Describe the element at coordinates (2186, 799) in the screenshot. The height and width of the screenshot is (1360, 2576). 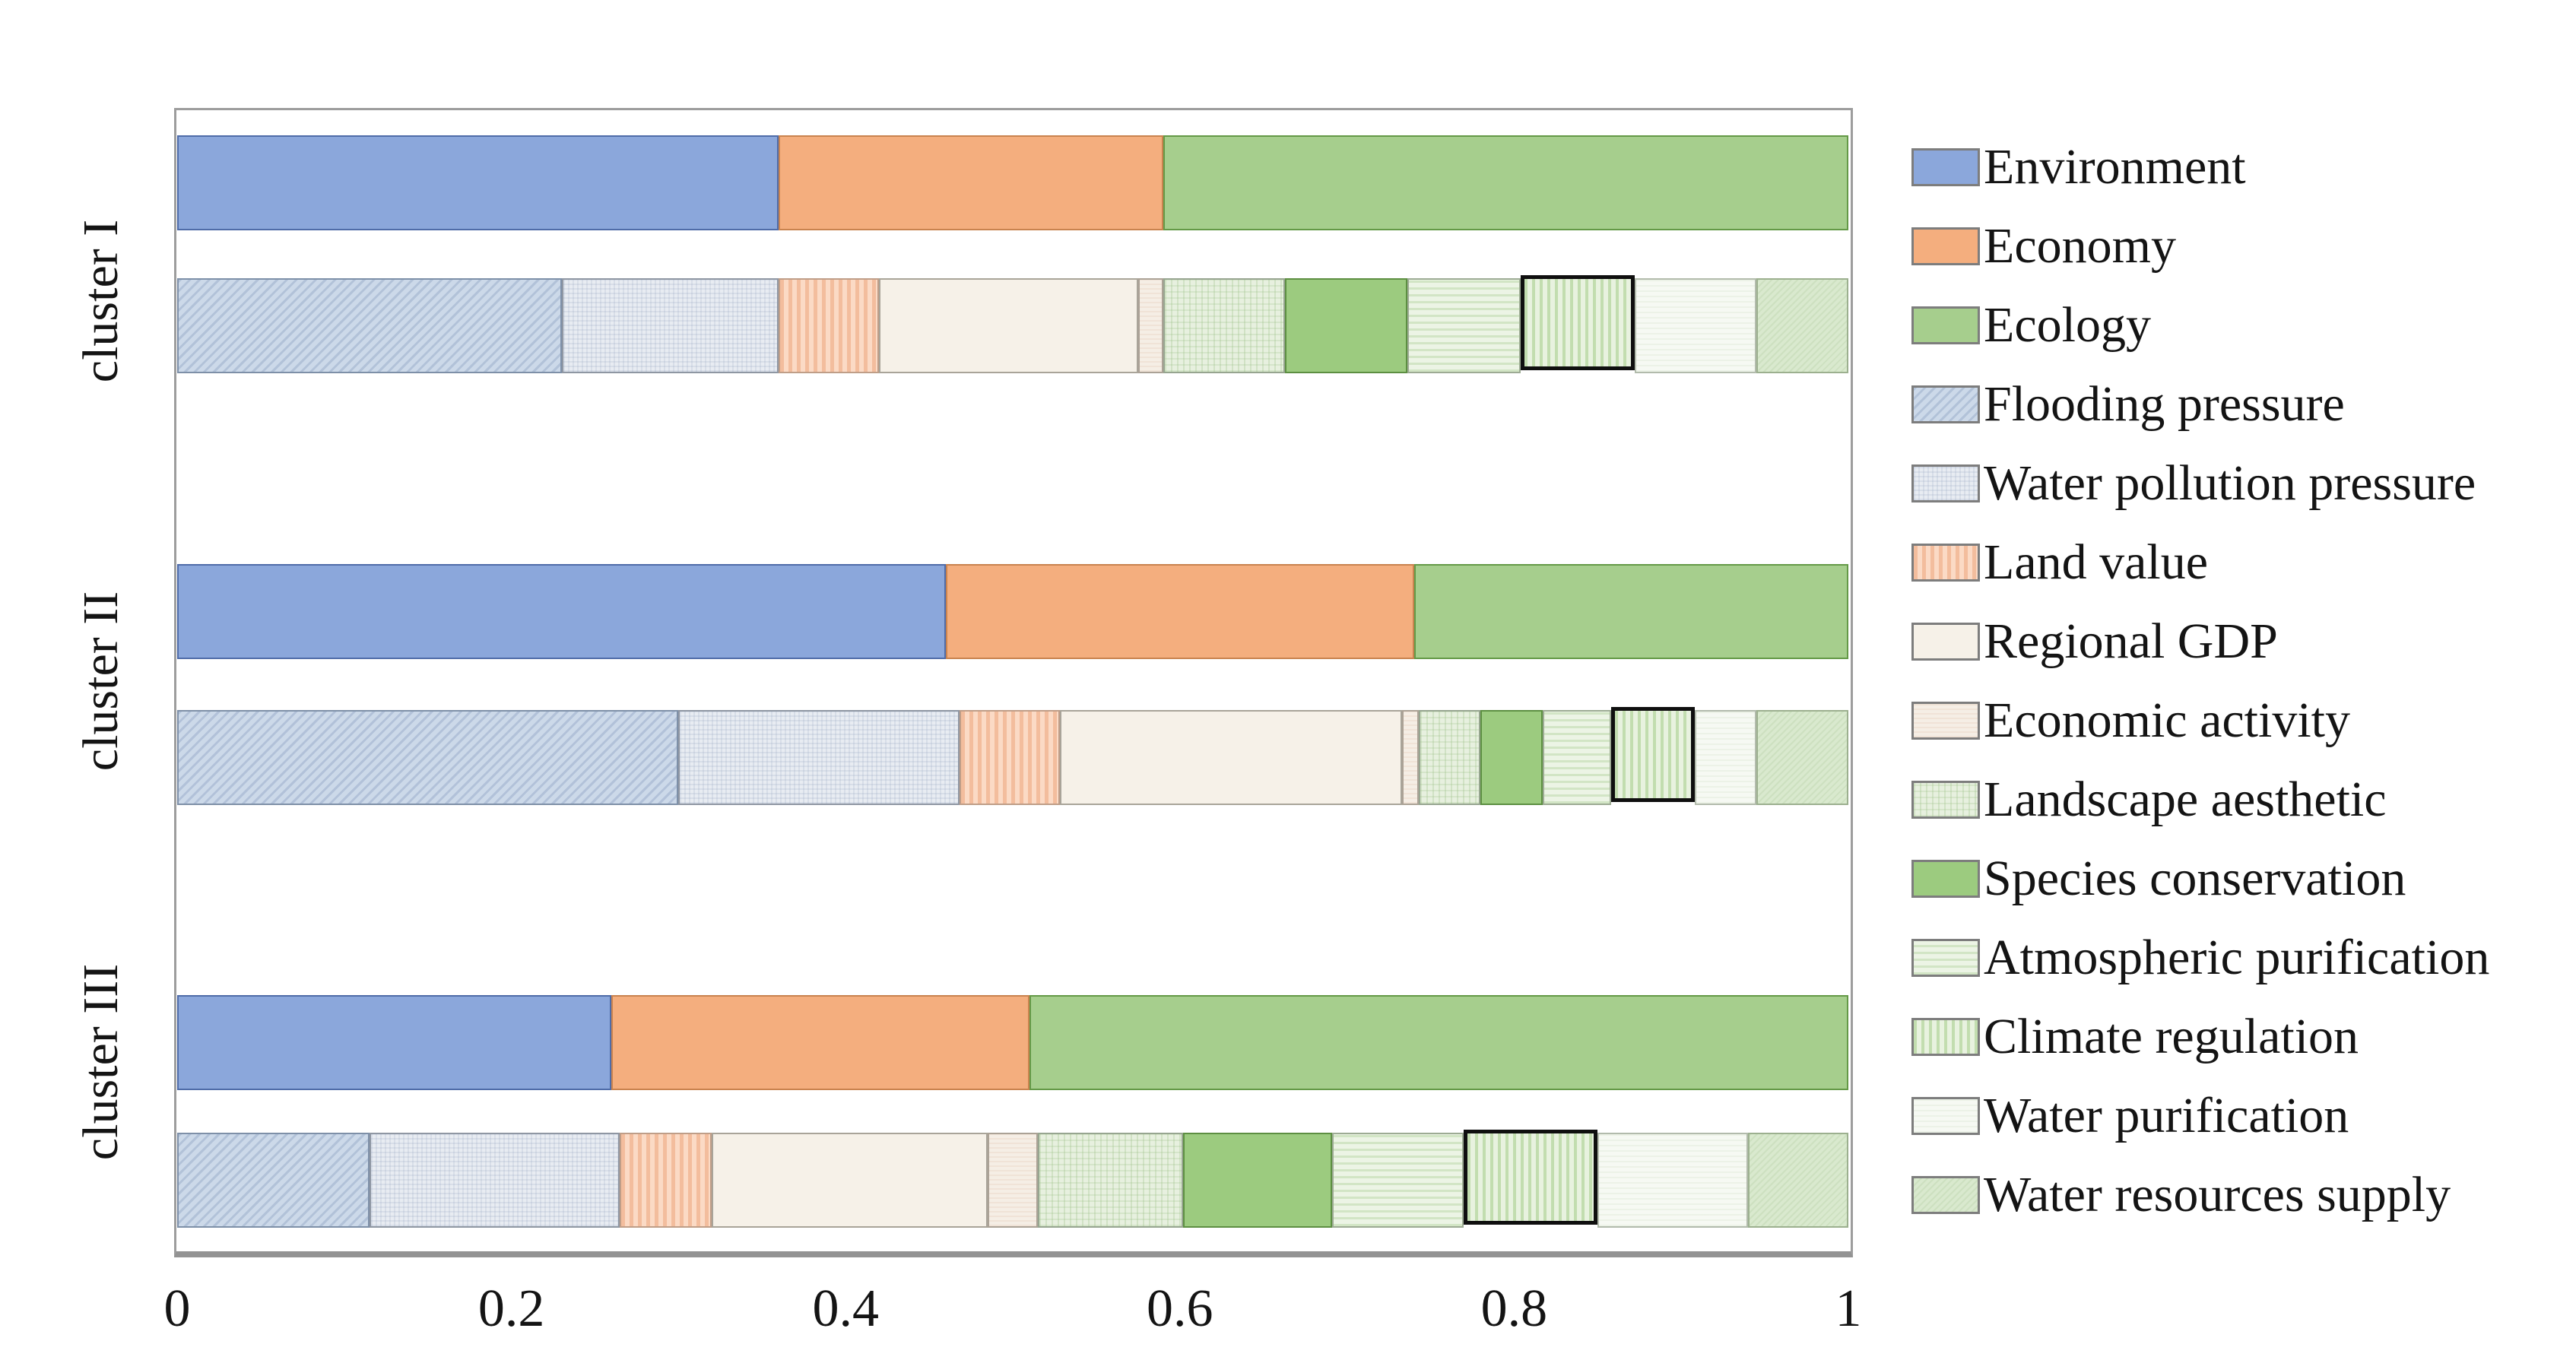
I see `legend-label-landscape_aesthetic: Landscape aesthetic` at that location.